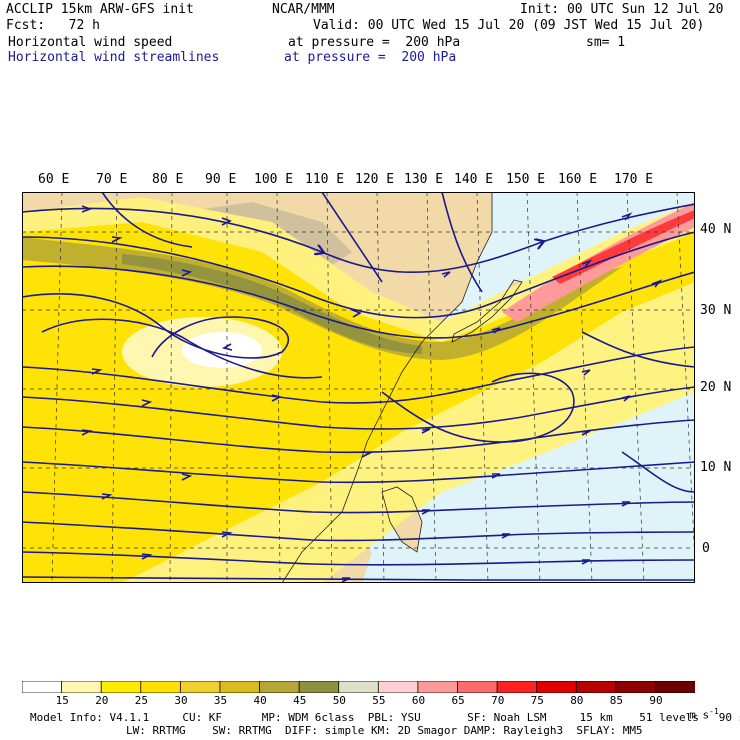  I want to click on lon-label: 150 E, so click(526, 179).